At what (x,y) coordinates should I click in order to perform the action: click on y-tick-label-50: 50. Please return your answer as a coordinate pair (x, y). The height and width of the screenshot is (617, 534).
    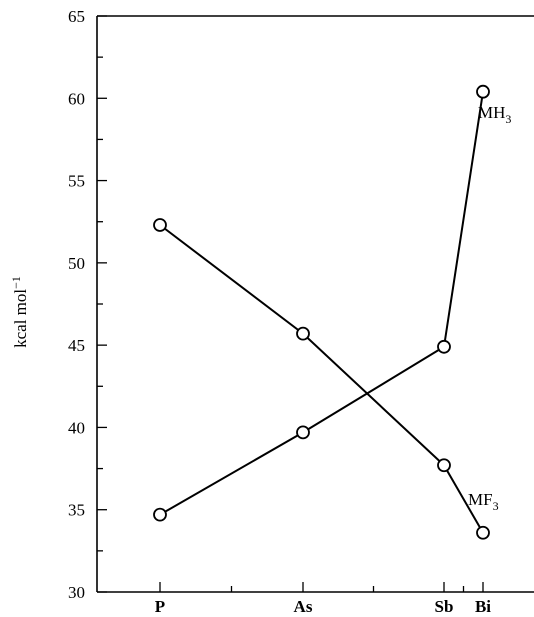
    Looking at the image, I should click on (76, 263).